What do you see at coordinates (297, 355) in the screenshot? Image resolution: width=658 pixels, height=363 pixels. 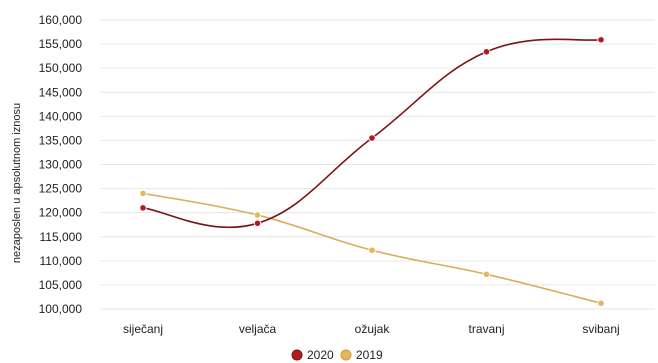 I see `legend-marker-2020` at bounding box center [297, 355].